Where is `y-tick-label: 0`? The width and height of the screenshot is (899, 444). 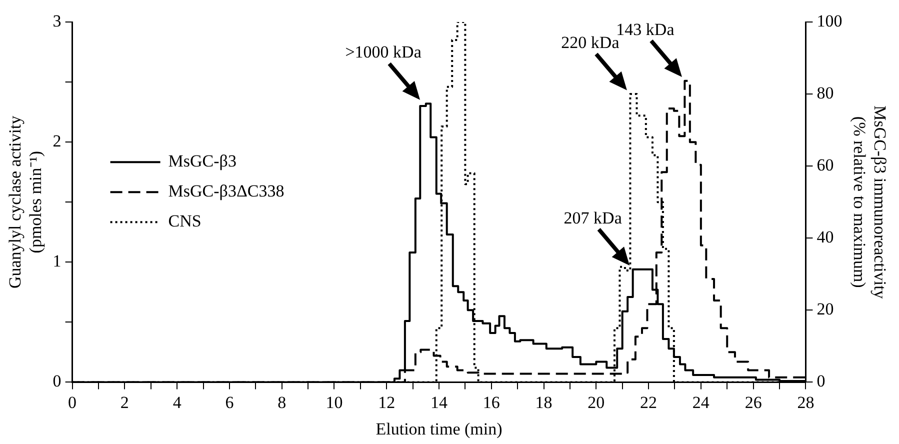 y-tick-label: 0 is located at coordinates (57, 381).